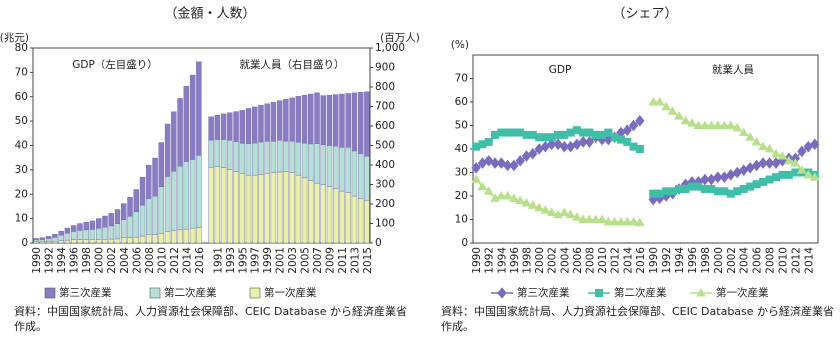 The height and width of the screenshot is (338, 840). I want to click on x-tick-label: 2002, so click(732, 260).